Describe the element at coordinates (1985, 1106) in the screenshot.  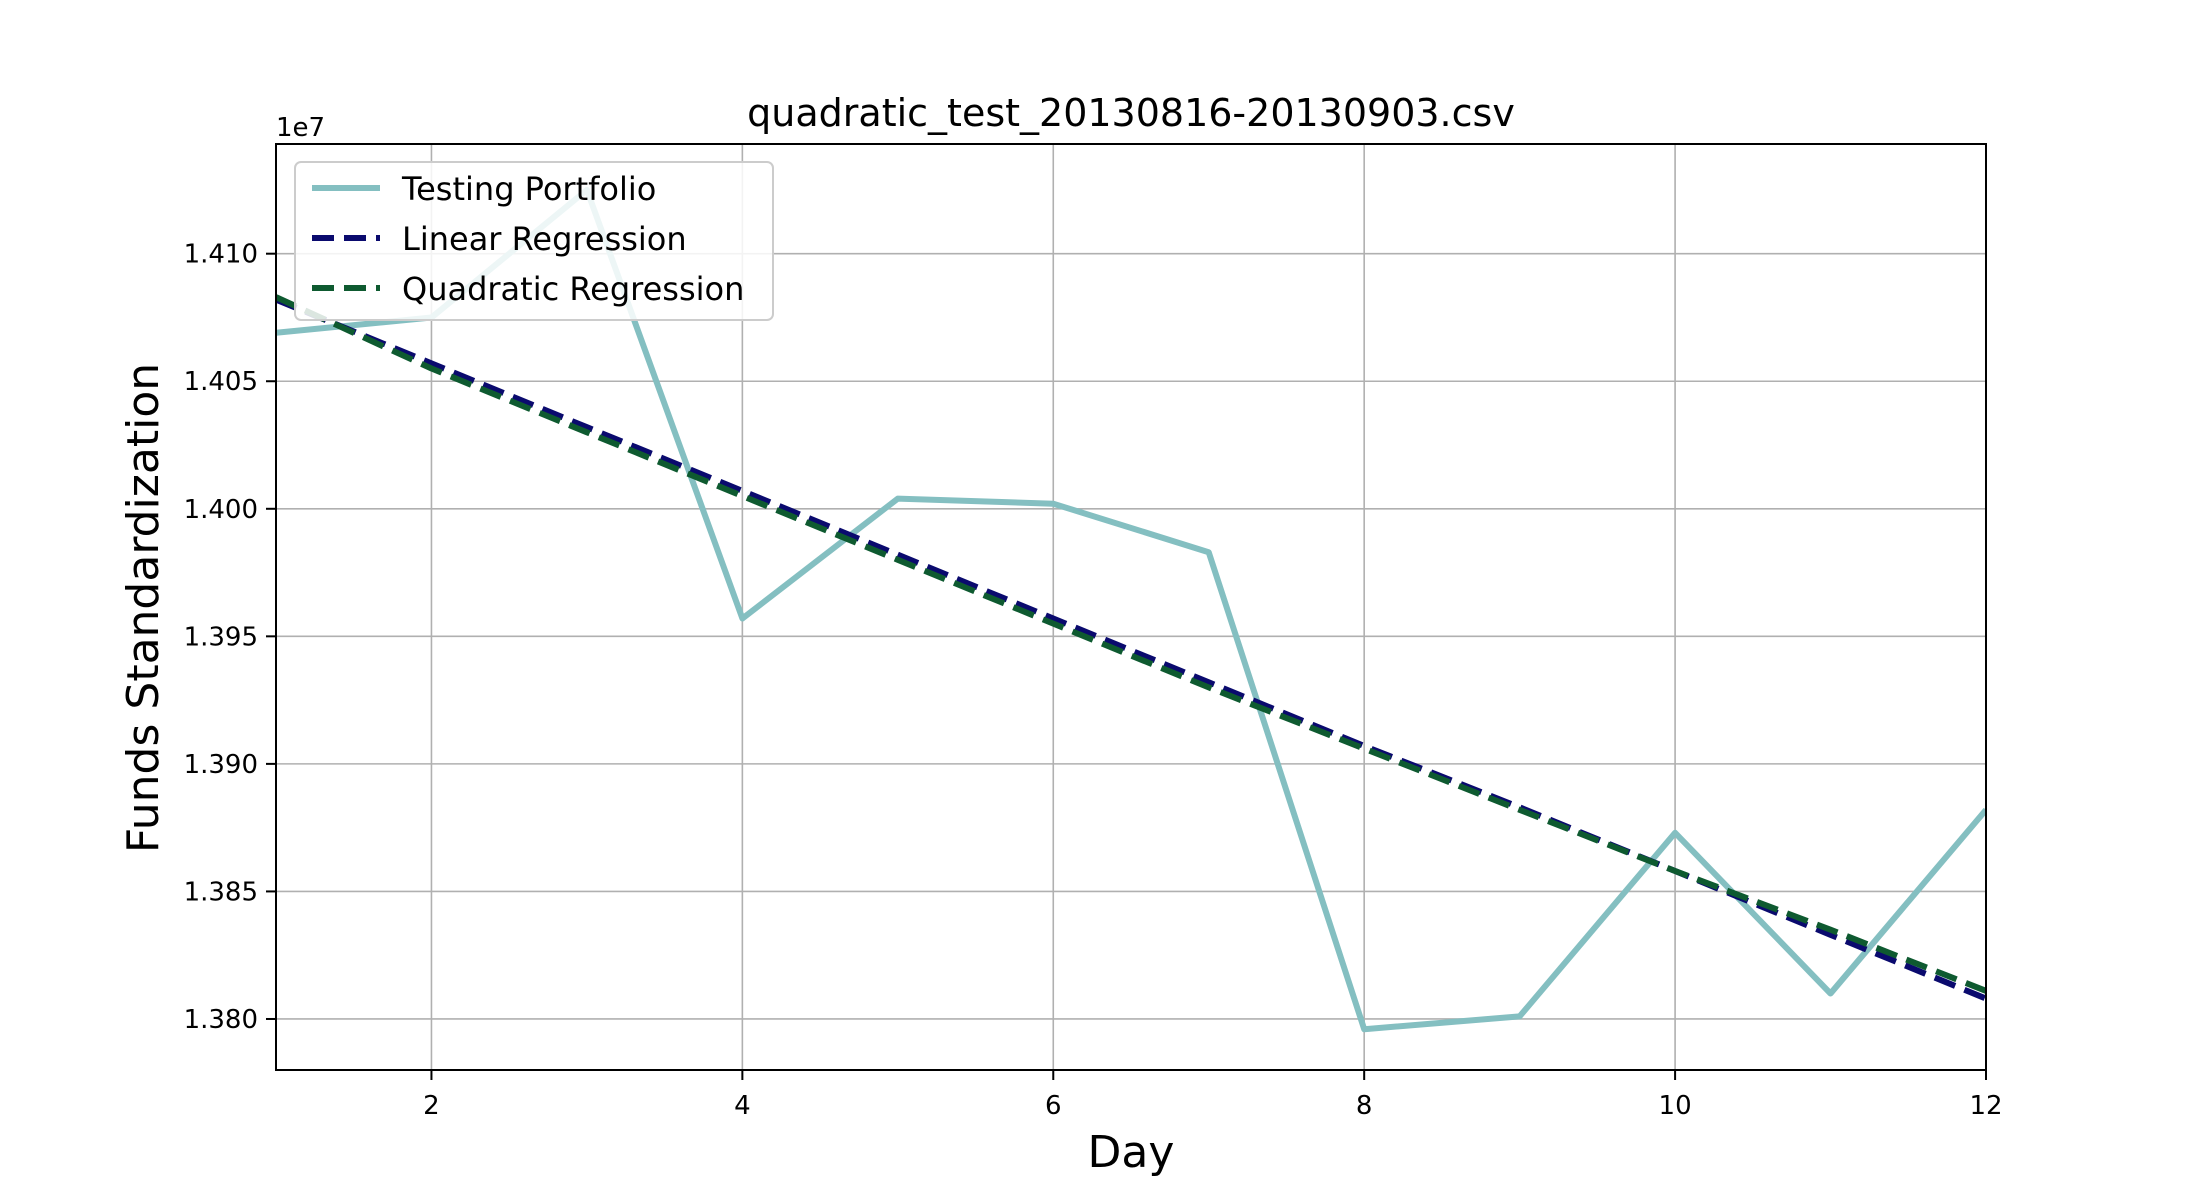
I see `x-tick-label: 12` at that location.